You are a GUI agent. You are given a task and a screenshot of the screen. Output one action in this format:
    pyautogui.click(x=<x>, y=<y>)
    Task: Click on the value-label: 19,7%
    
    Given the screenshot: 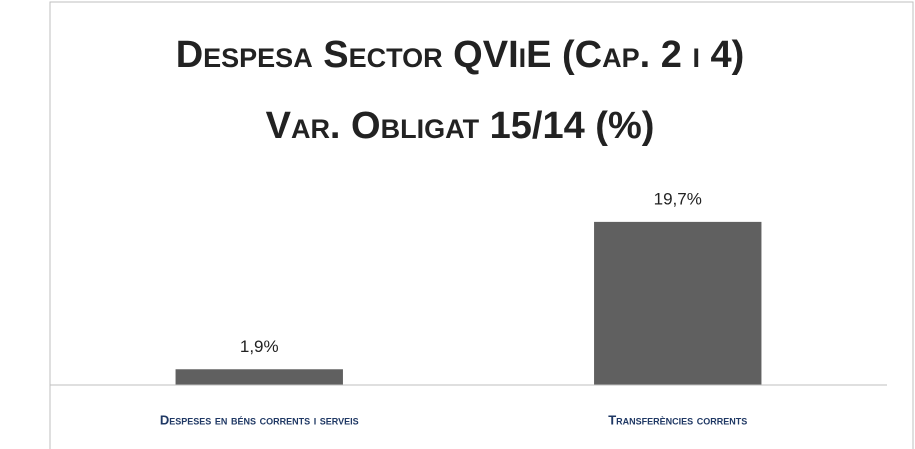 What is the action you would take?
    pyautogui.click(x=678, y=198)
    